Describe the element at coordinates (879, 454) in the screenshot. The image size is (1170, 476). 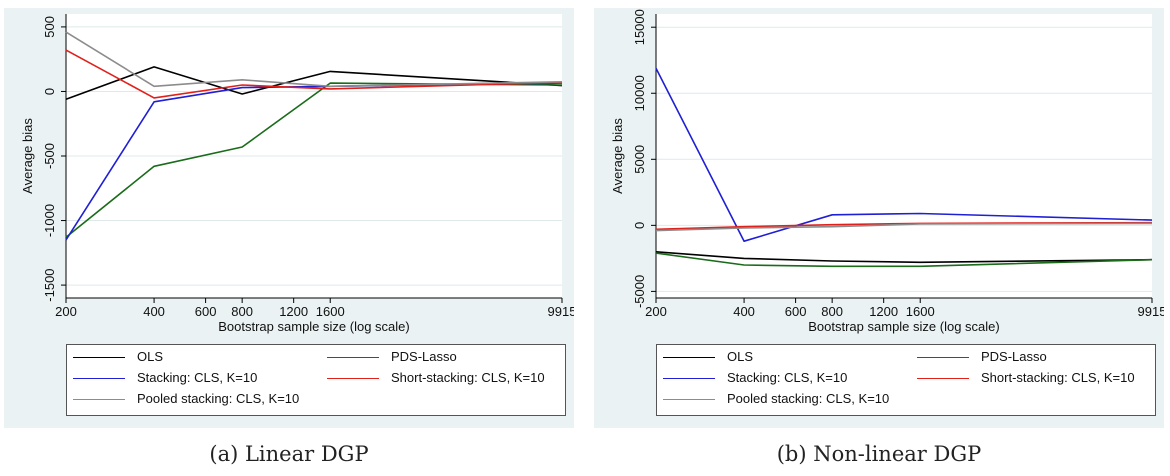
I see `caption-nonlinear: (b) Non-linear DGP` at that location.